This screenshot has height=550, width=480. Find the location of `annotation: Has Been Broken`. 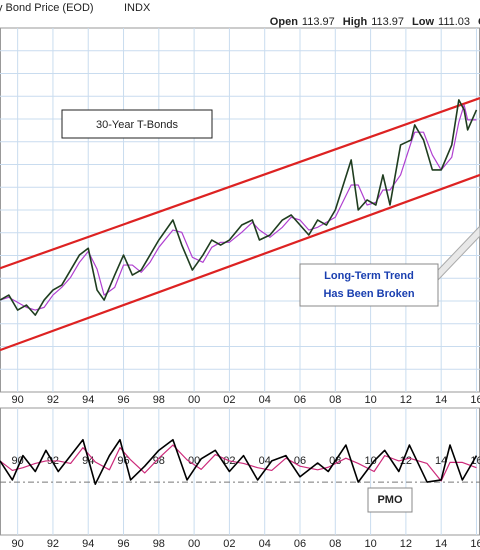

annotation: Has Been Broken is located at coordinates (368, 294).